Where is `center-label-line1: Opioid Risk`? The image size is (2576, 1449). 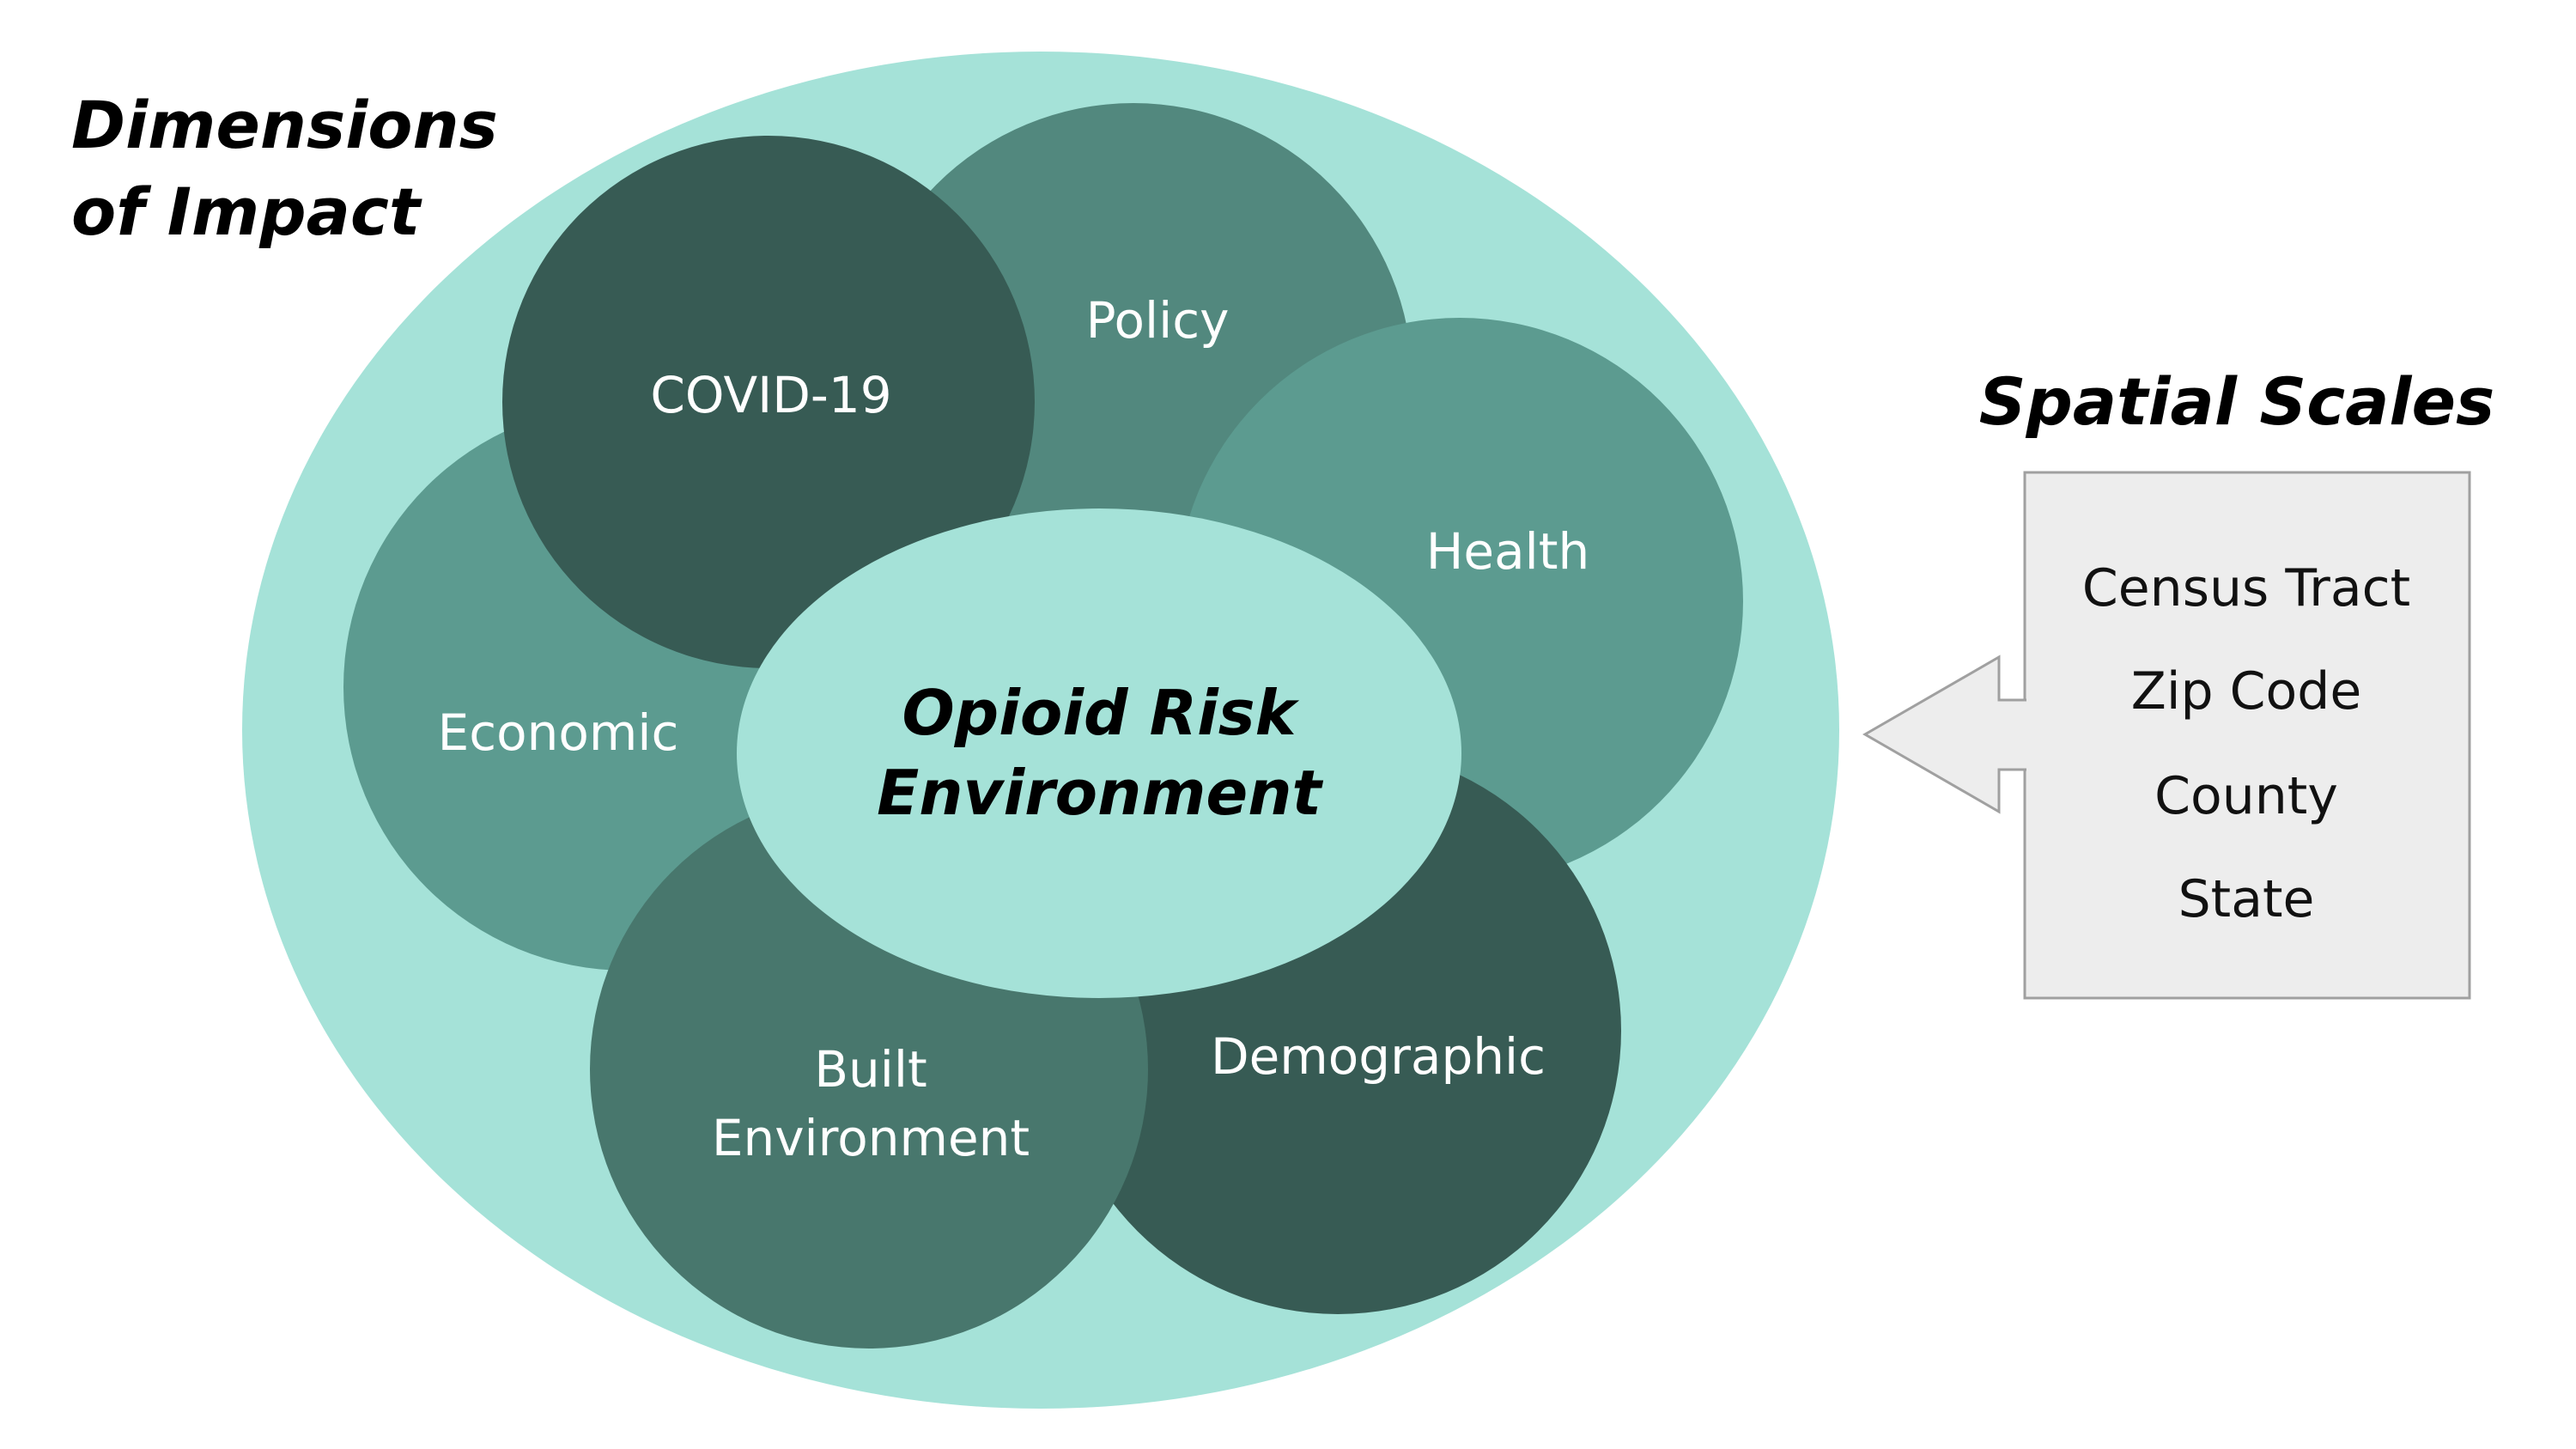
center-label-line1: Opioid Risk is located at coordinates (1100, 713).